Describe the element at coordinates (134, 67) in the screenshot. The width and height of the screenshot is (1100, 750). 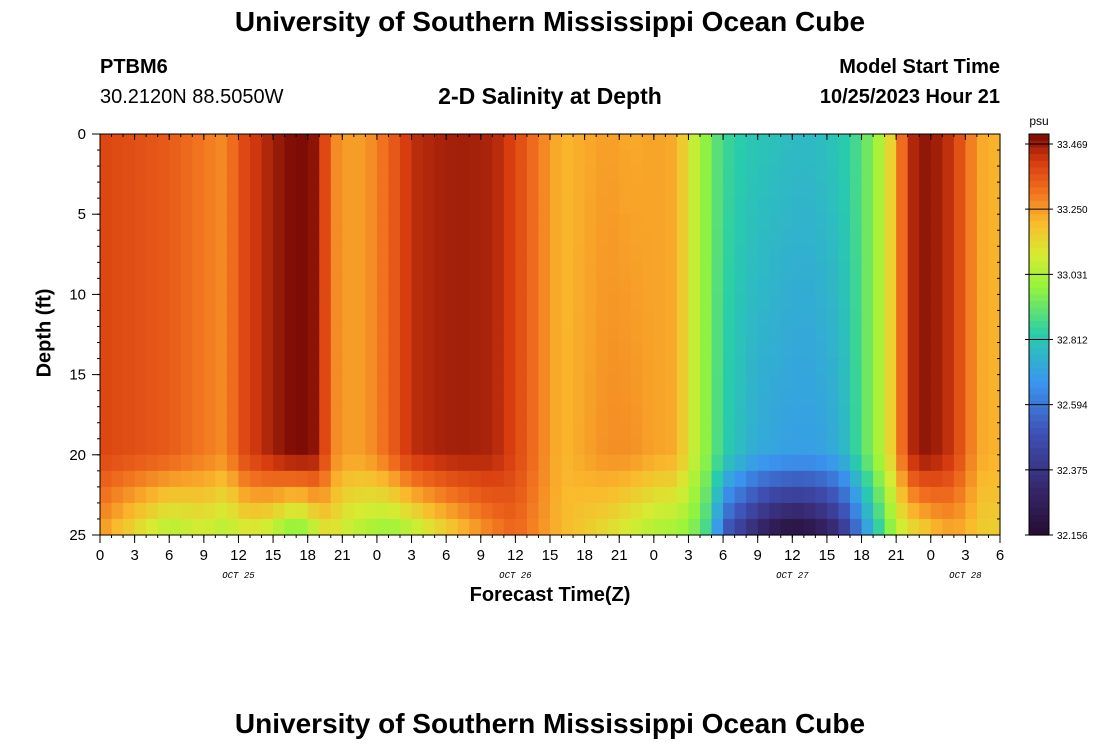
I see `station-id: PTBM6` at that location.